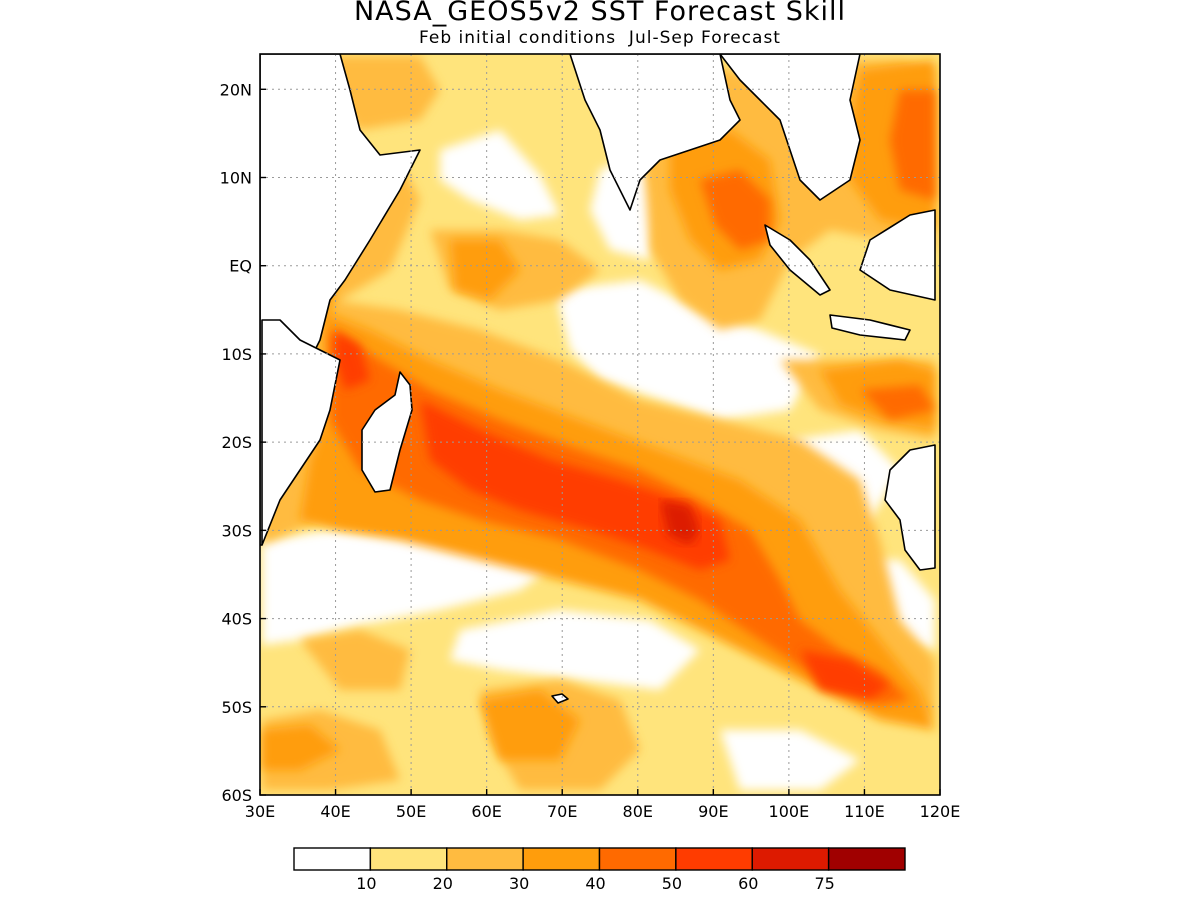  What do you see at coordinates (912, 145) in the screenshot?
I see `skill-level-40-50-scs` at bounding box center [912, 145].